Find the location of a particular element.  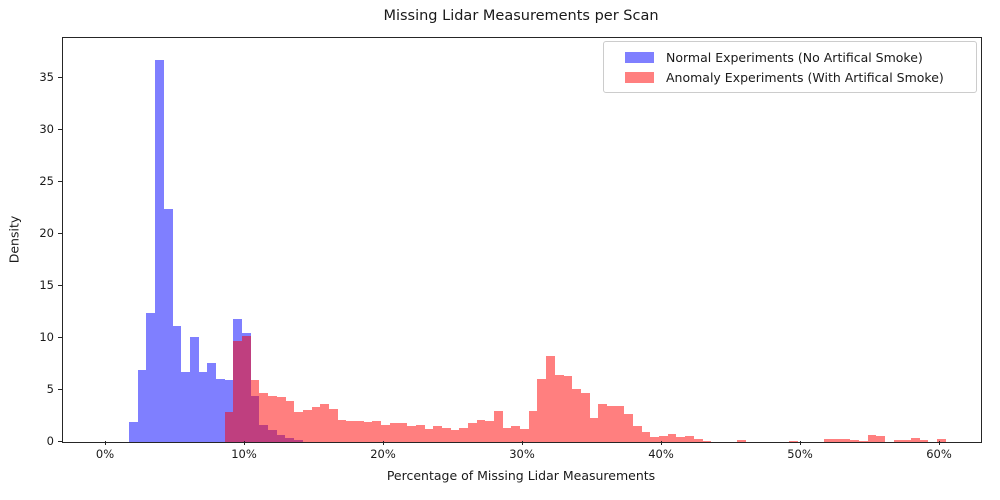

y-tick-label: 15 is located at coordinates (46, 285).